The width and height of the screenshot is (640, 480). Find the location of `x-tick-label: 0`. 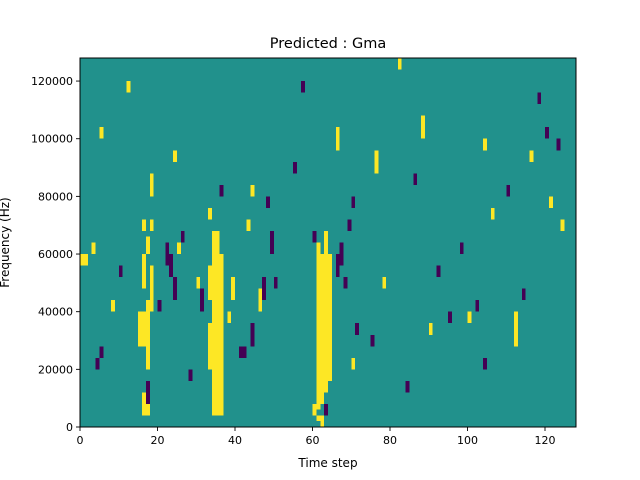

x-tick-label: 0 is located at coordinates (80, 440).